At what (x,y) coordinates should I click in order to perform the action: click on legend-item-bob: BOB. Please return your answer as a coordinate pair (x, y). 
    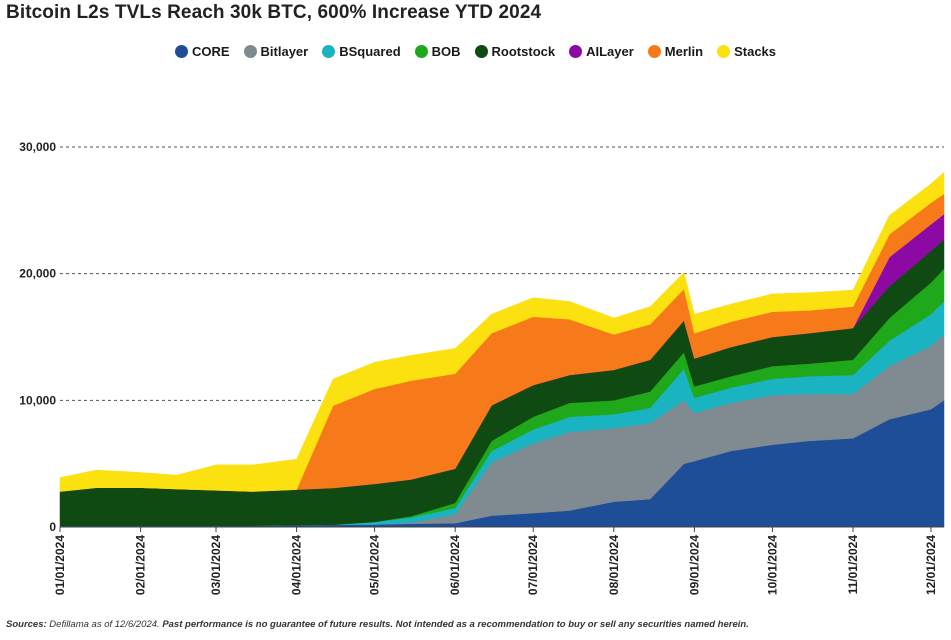
    Looking at the image, I should click on (437, 51).